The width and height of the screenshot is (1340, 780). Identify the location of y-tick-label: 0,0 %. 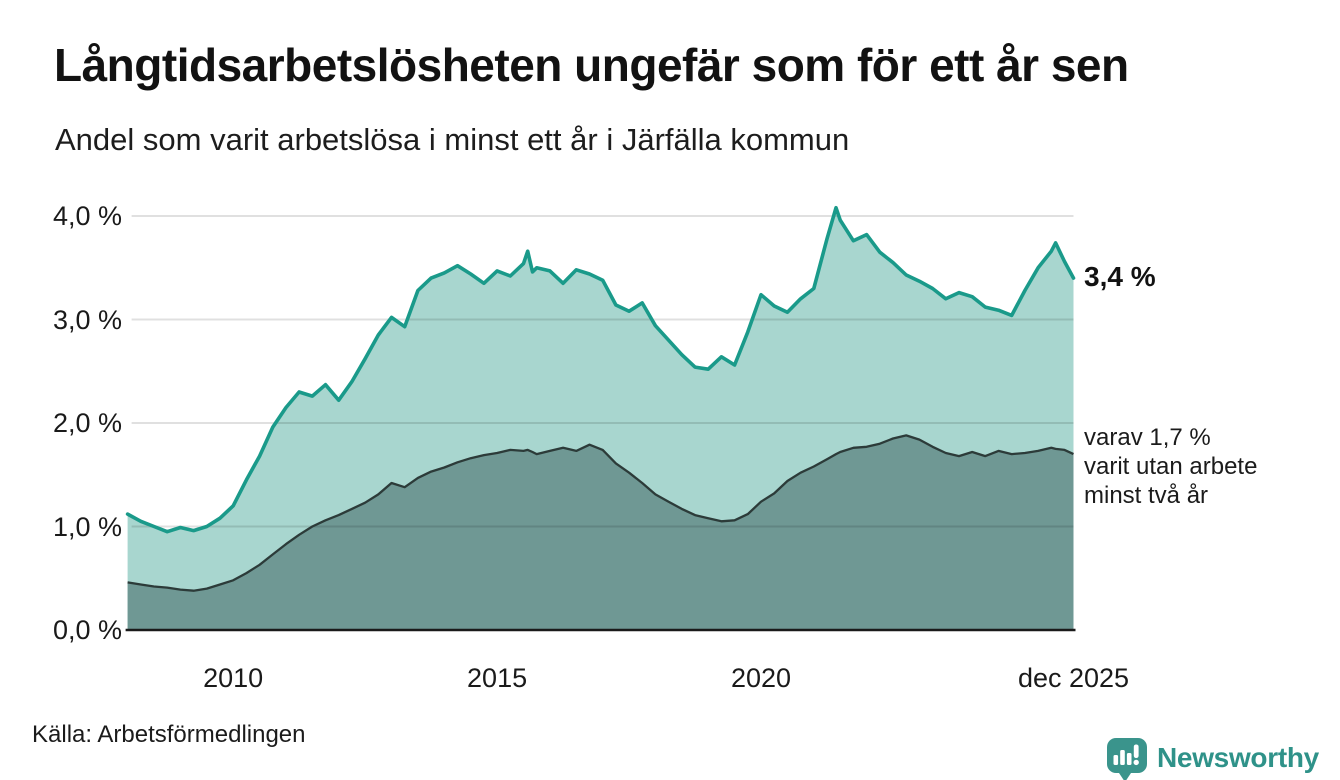
(87, 630).